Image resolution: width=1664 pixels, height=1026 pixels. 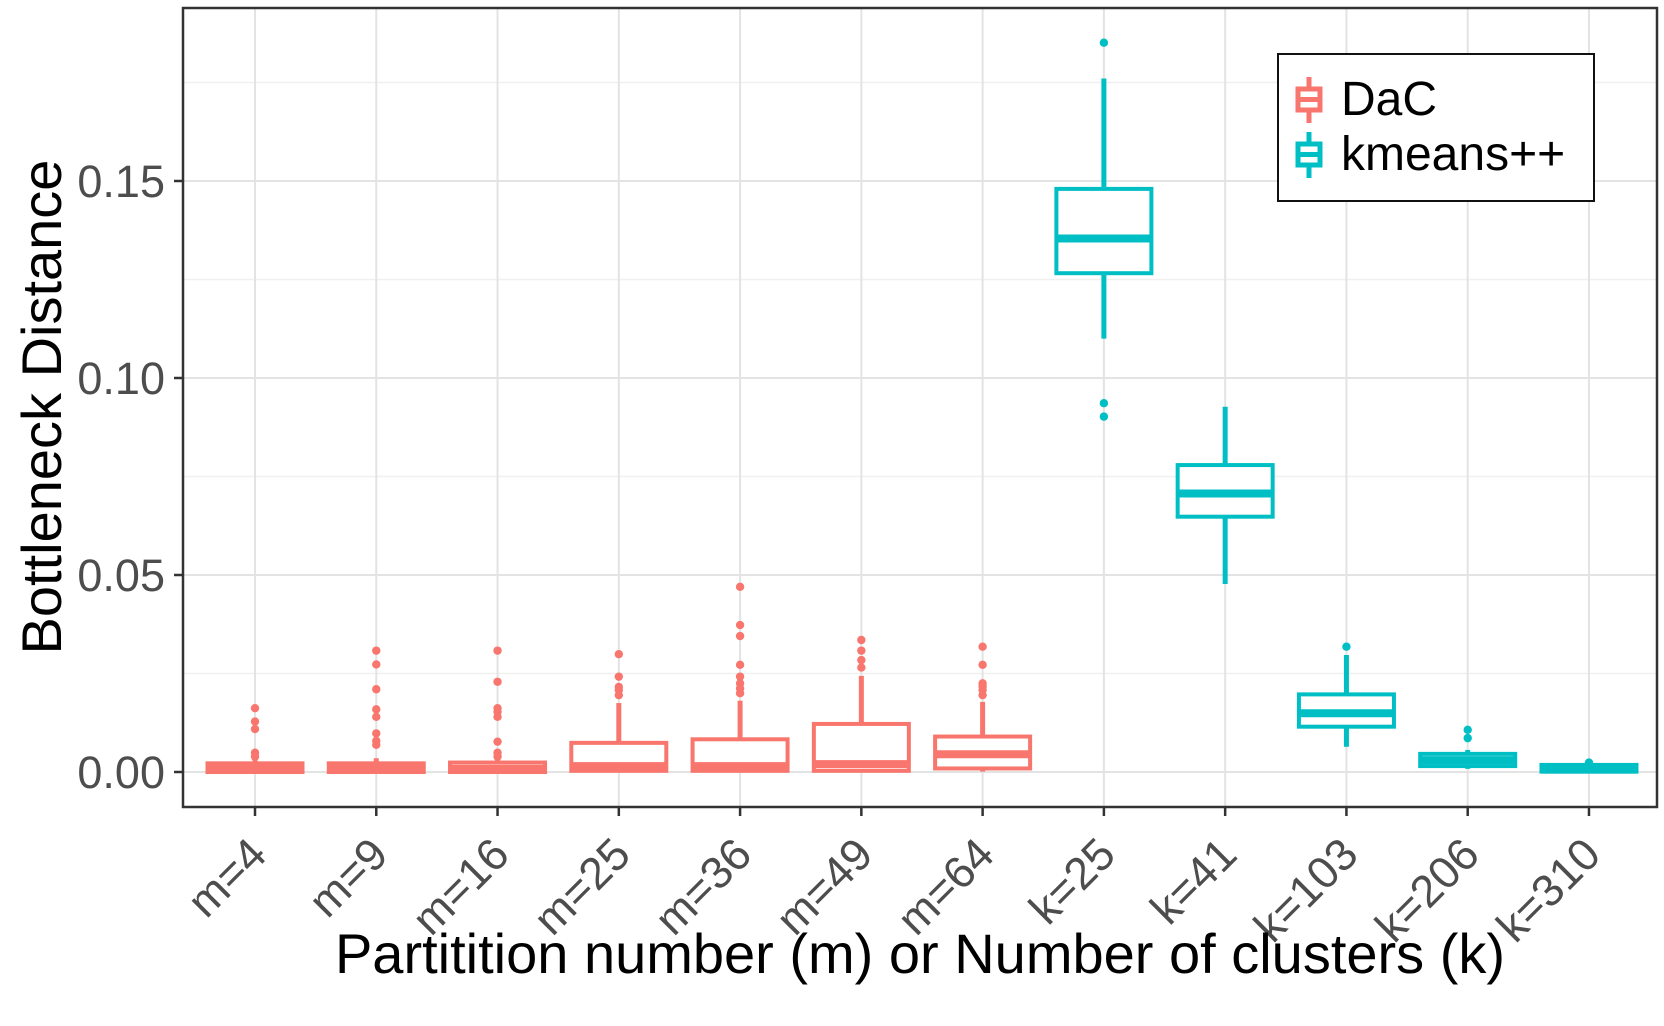 What do you see at coordinates (1389, 99) in the screenshot?
I see `legend-label: DaC` at bounding box center [1389, 99].